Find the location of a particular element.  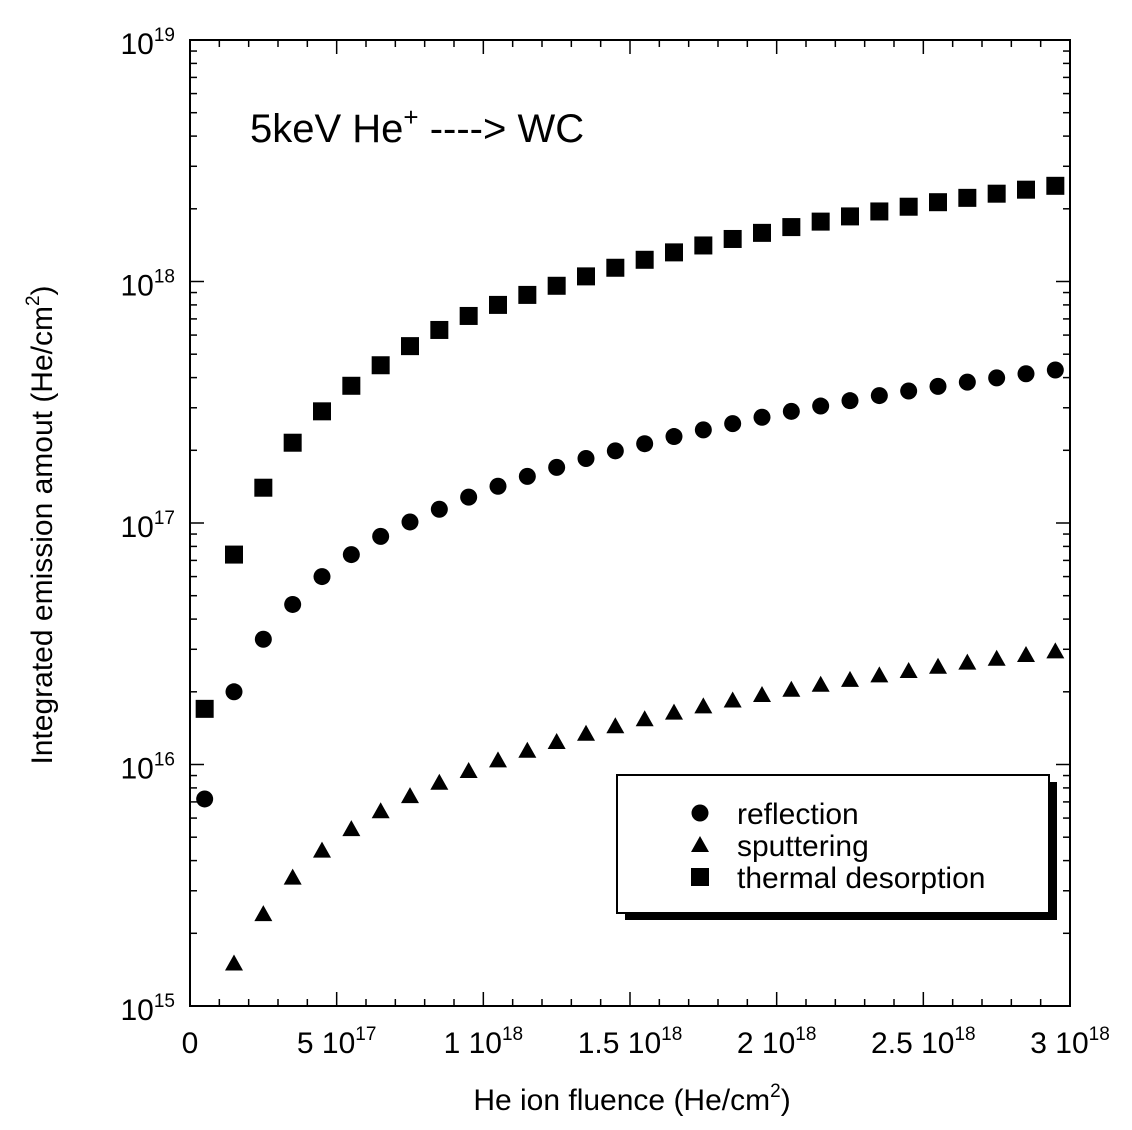

y-tick-label: 1019 is located at coordinates (147, 43).